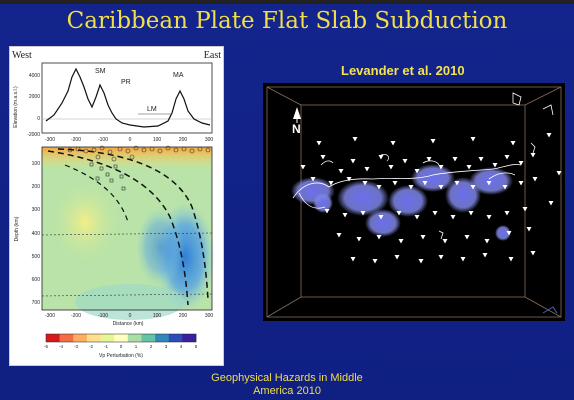 This screenshot has height=400, width=574. Describe the element at coordinates (118, 228) in the screenshot. I see `slab-top-line` at that location.